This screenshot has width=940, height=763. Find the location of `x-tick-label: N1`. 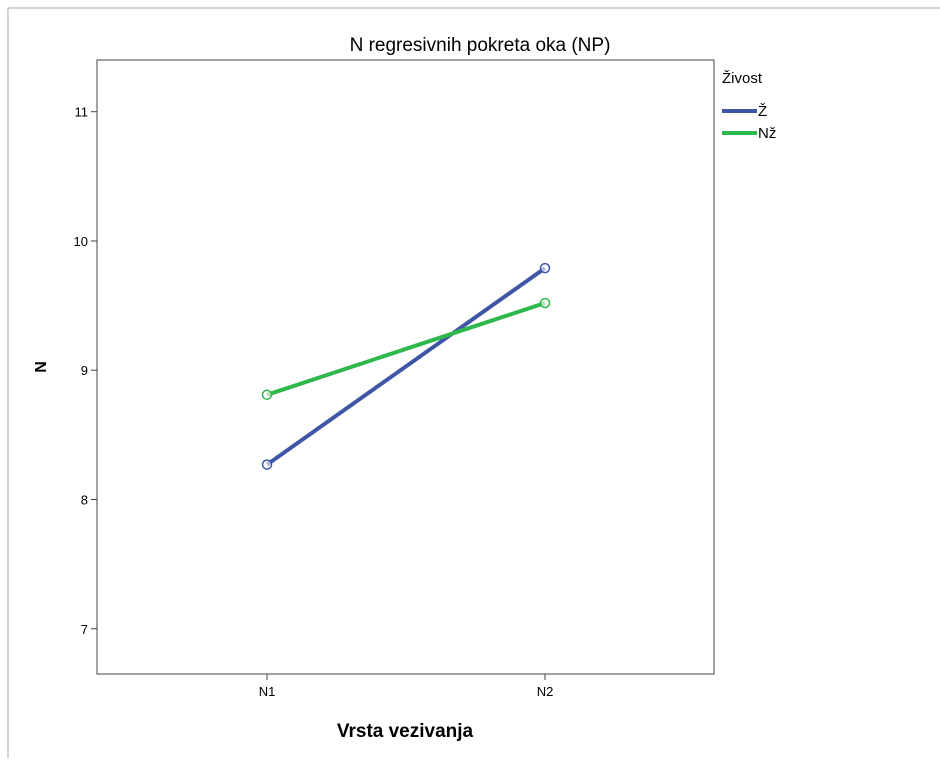

x-tick-label: N1 is located at coordinates (267, 691).